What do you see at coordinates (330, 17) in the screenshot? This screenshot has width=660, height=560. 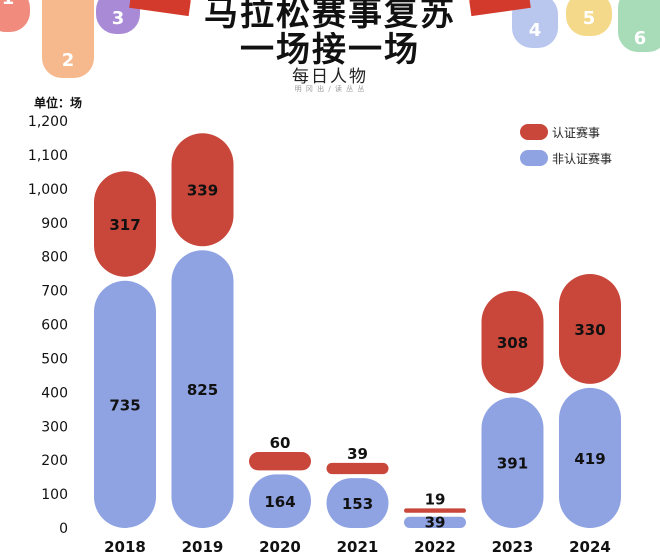 I see `title-line-1: 马拉松赛事复苏` at bounding box center [330, 17].